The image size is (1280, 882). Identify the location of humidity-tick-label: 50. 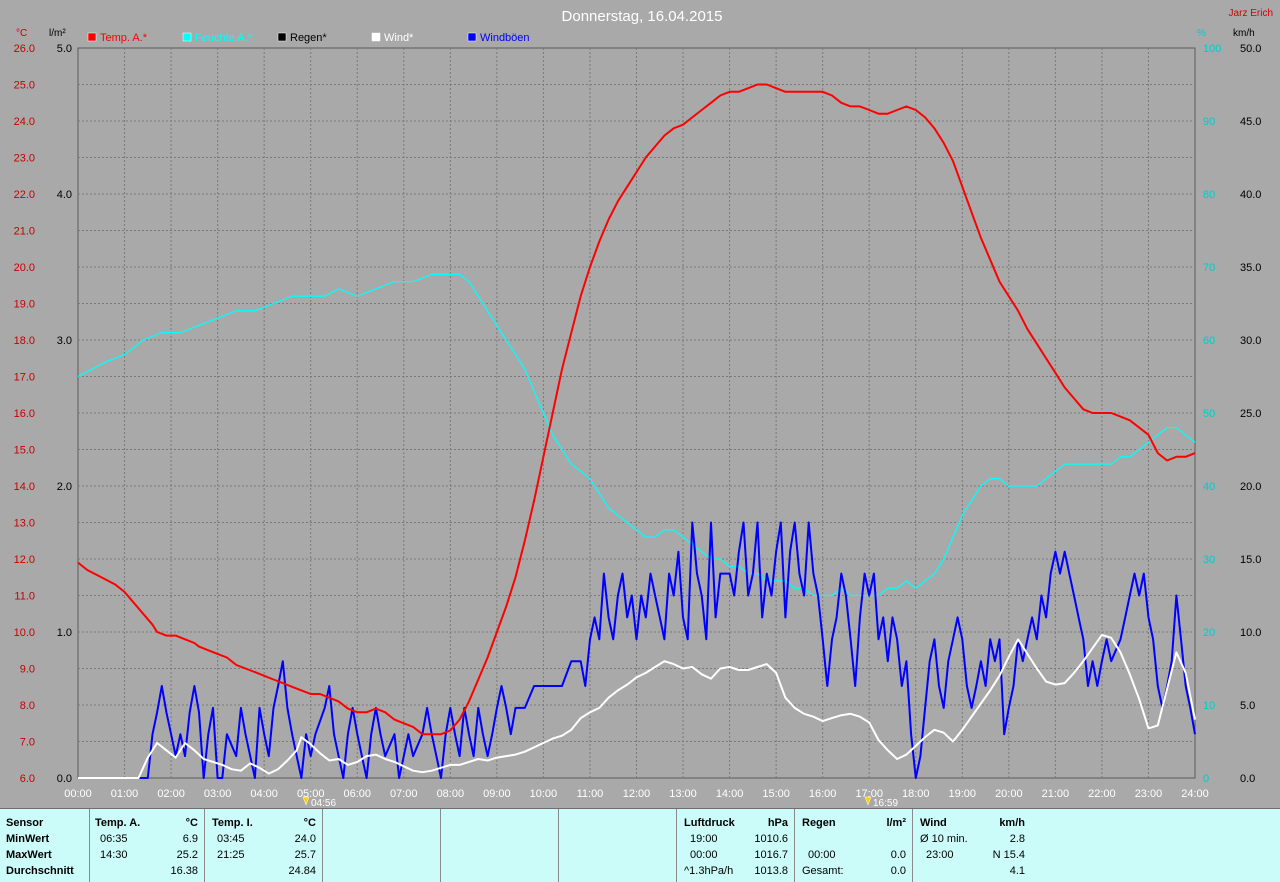
(1209, 414).